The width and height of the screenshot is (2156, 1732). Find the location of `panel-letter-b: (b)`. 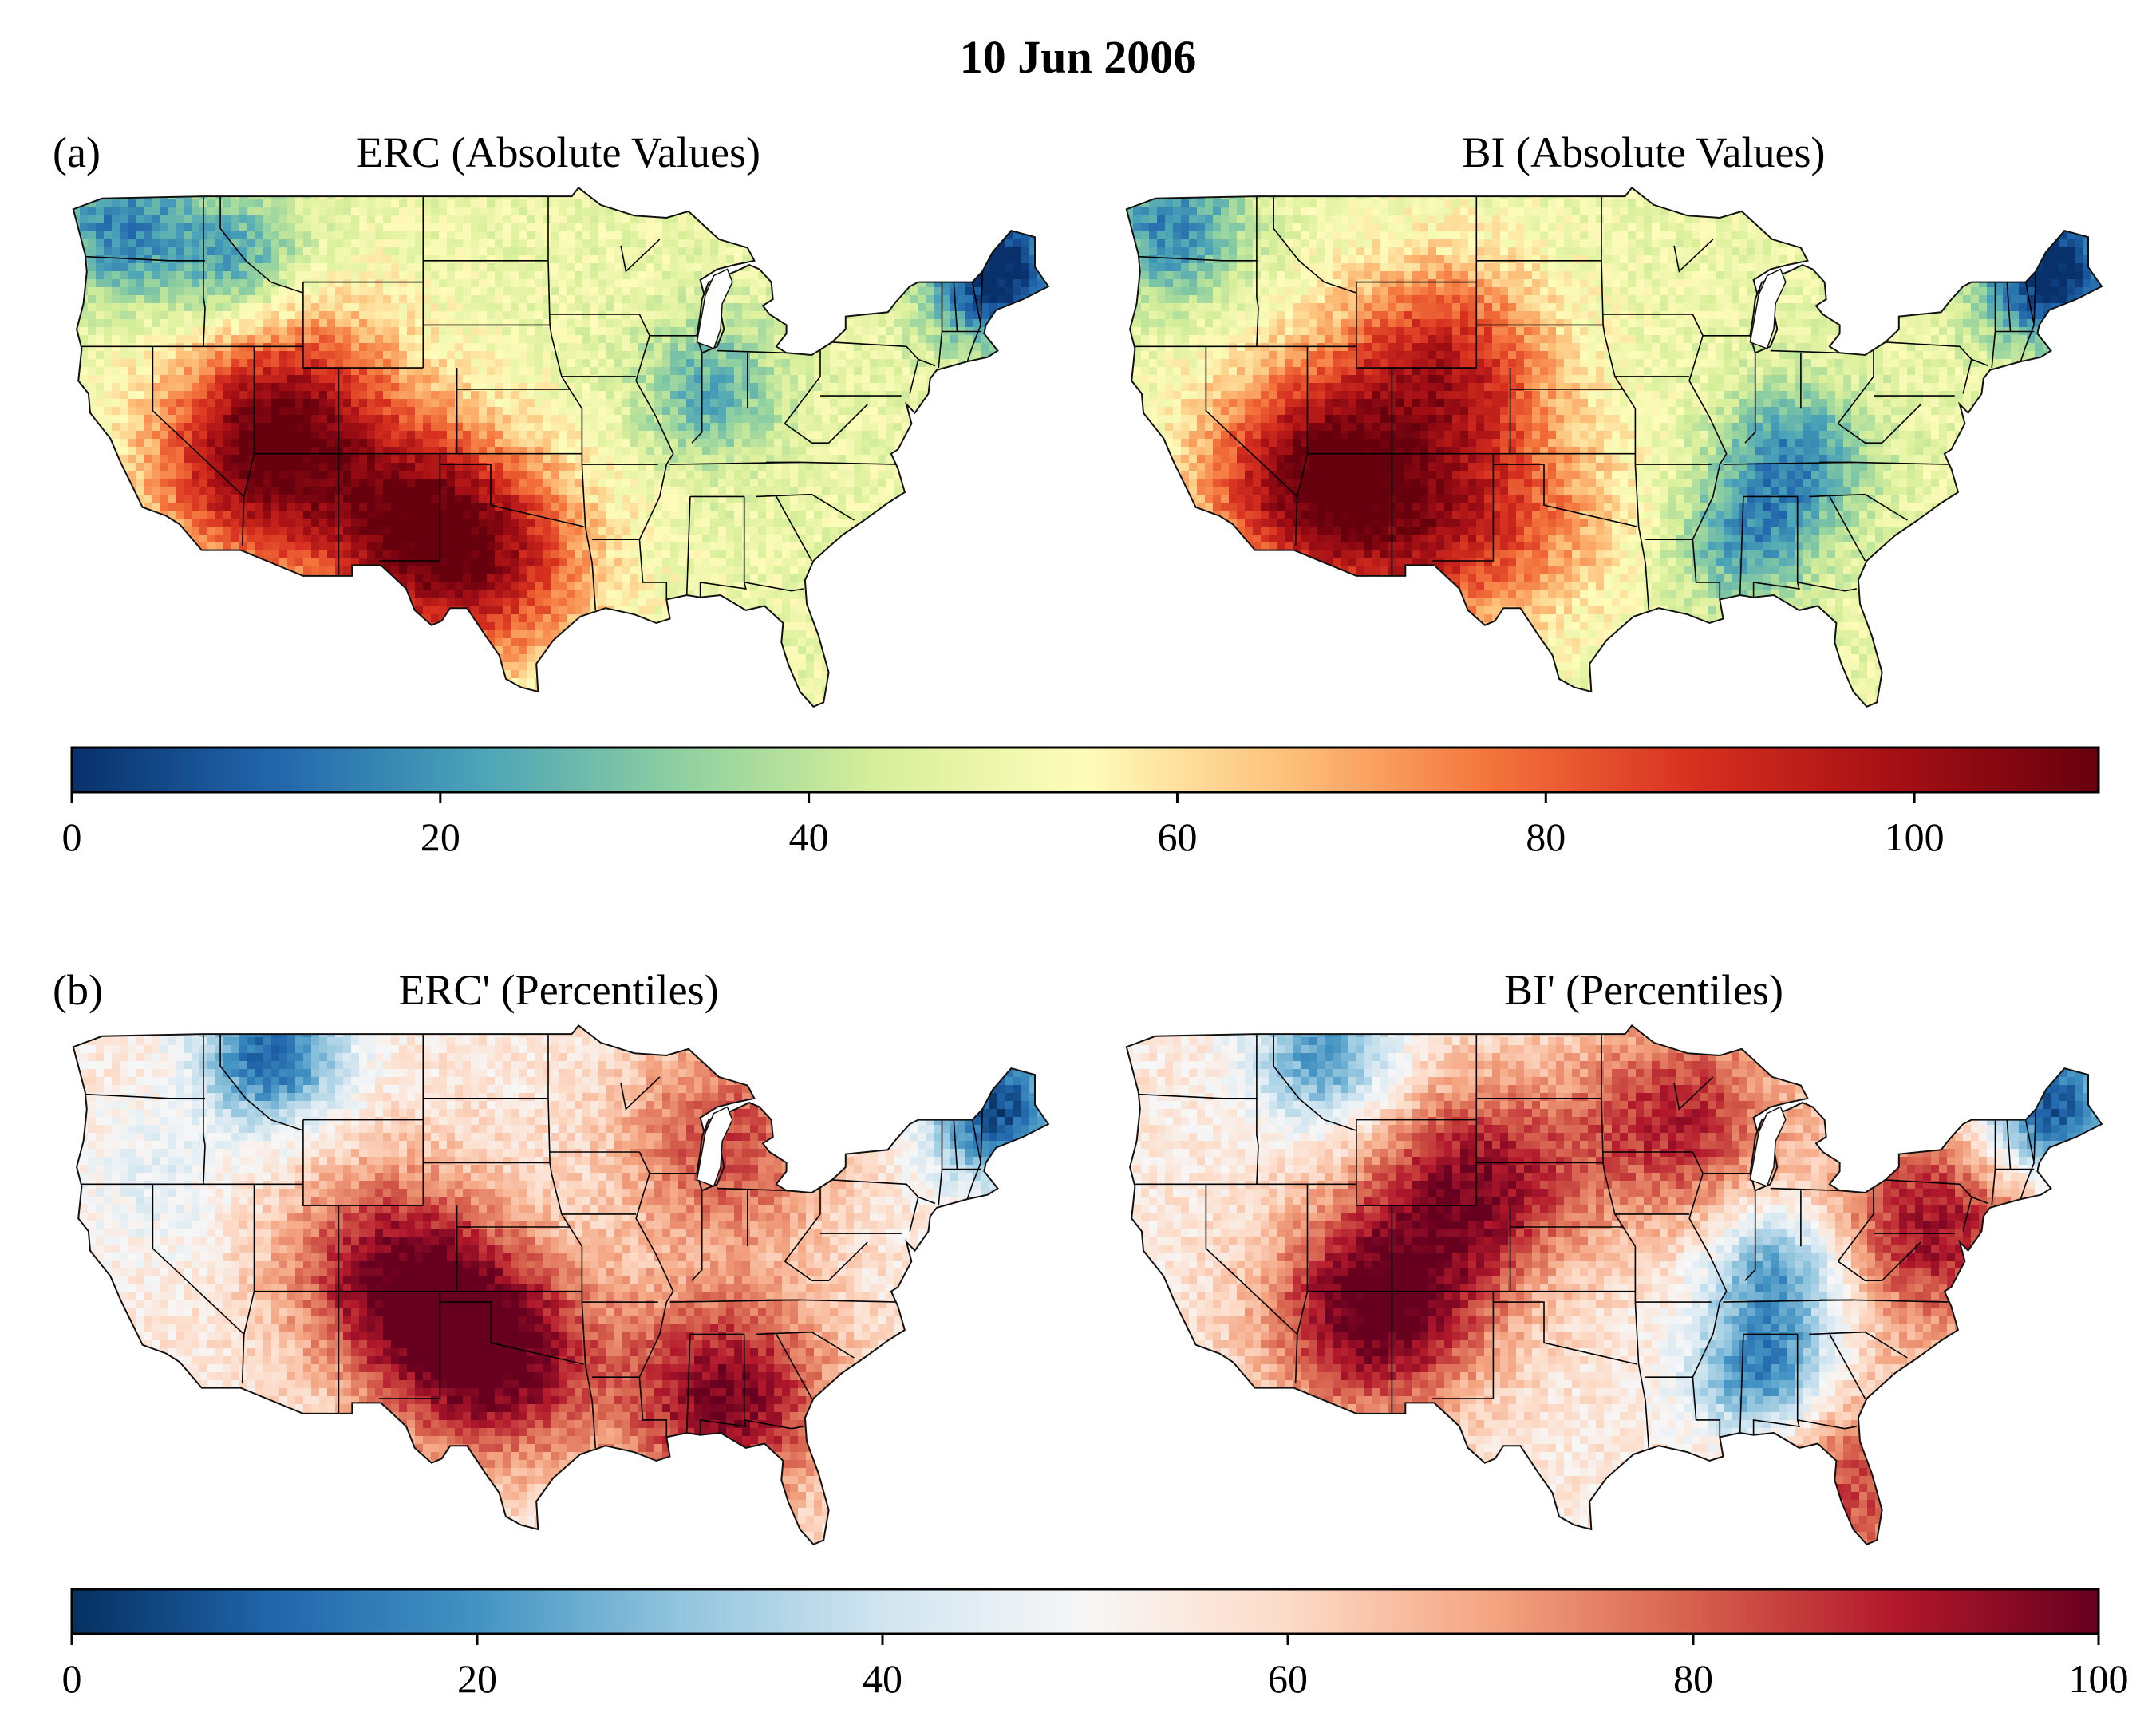

panel-letter-b: (b) is located at coordinates (78, 990).